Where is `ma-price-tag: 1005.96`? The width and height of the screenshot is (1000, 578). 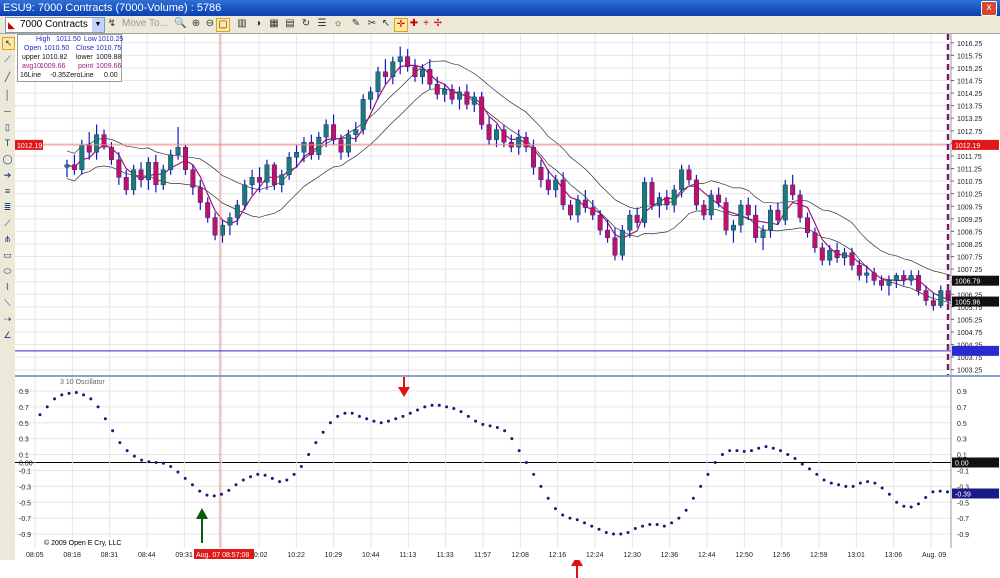 ma-price-tag: 1005.96 is located at coordinates (967, 303).